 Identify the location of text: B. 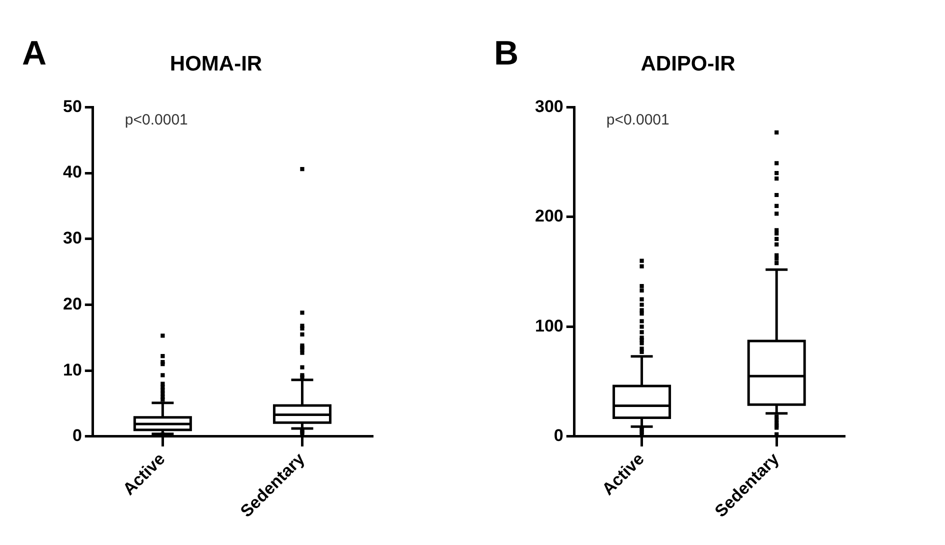
(506, 53).